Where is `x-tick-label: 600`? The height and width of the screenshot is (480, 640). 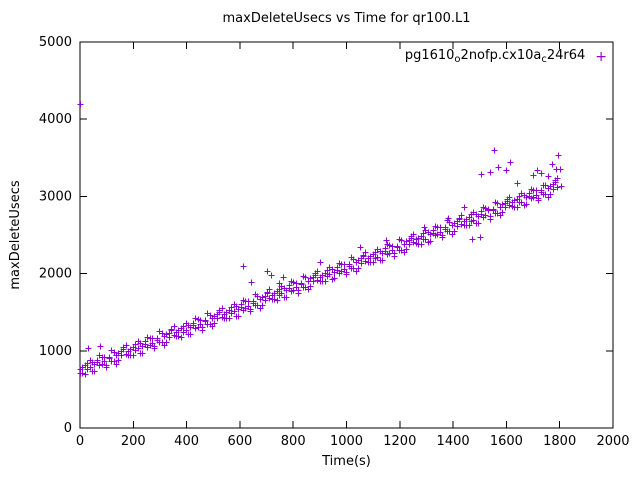
x-tick-label: 600 is located at coordinates (239, 441).